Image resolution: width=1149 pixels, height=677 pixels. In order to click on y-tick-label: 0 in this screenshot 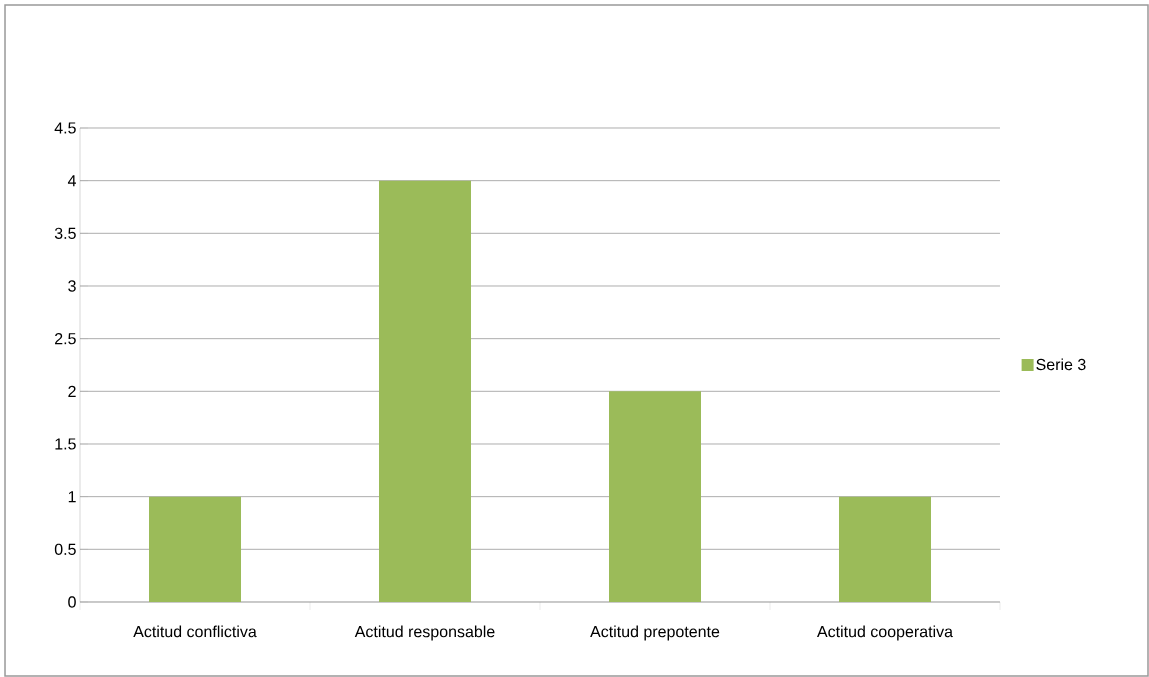, I will do `click(72, 602)`.